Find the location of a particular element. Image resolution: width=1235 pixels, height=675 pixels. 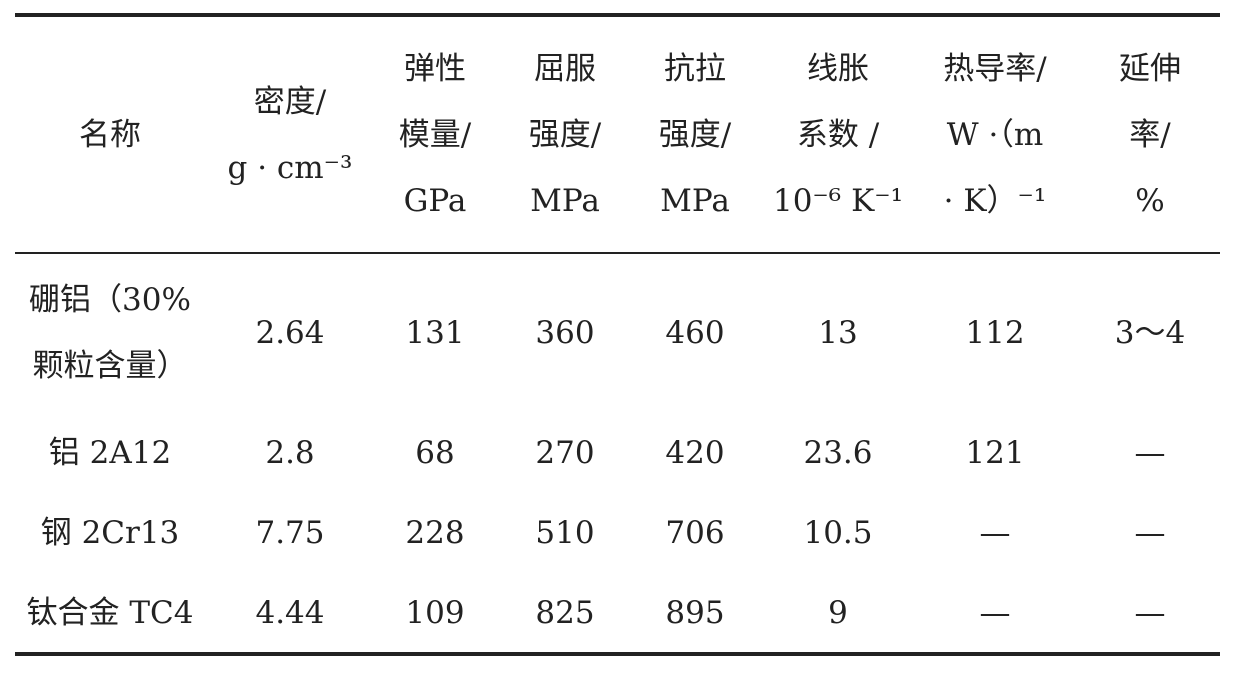

table-cell: 706 is located at coordinates (694, 533).